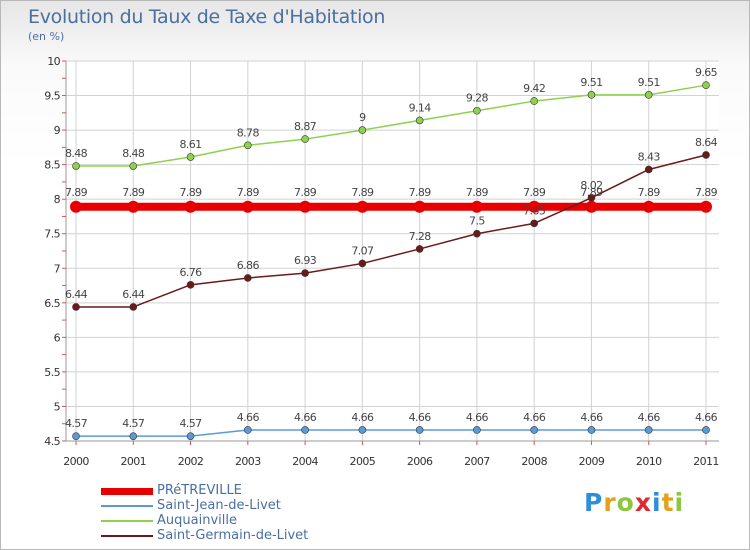 The height and width of the screenshot is (550, 750). Describe the element at coordinates (643, 502) in the screenshot. I see `logo-letter: x` at that location.